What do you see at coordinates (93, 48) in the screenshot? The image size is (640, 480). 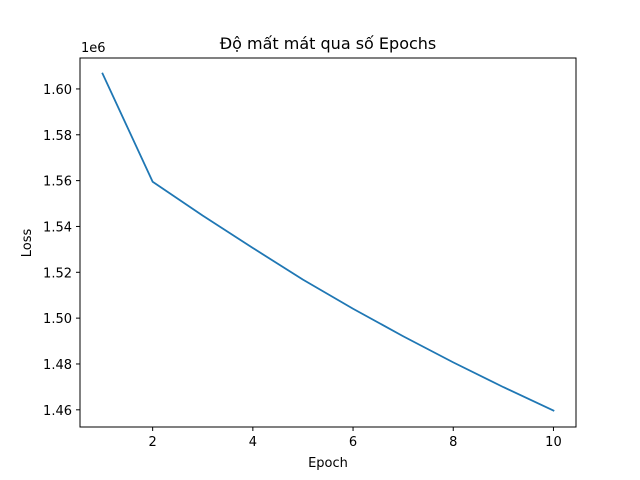 I see `y-offset-label: 1e6` at bounding box center [93, 48].